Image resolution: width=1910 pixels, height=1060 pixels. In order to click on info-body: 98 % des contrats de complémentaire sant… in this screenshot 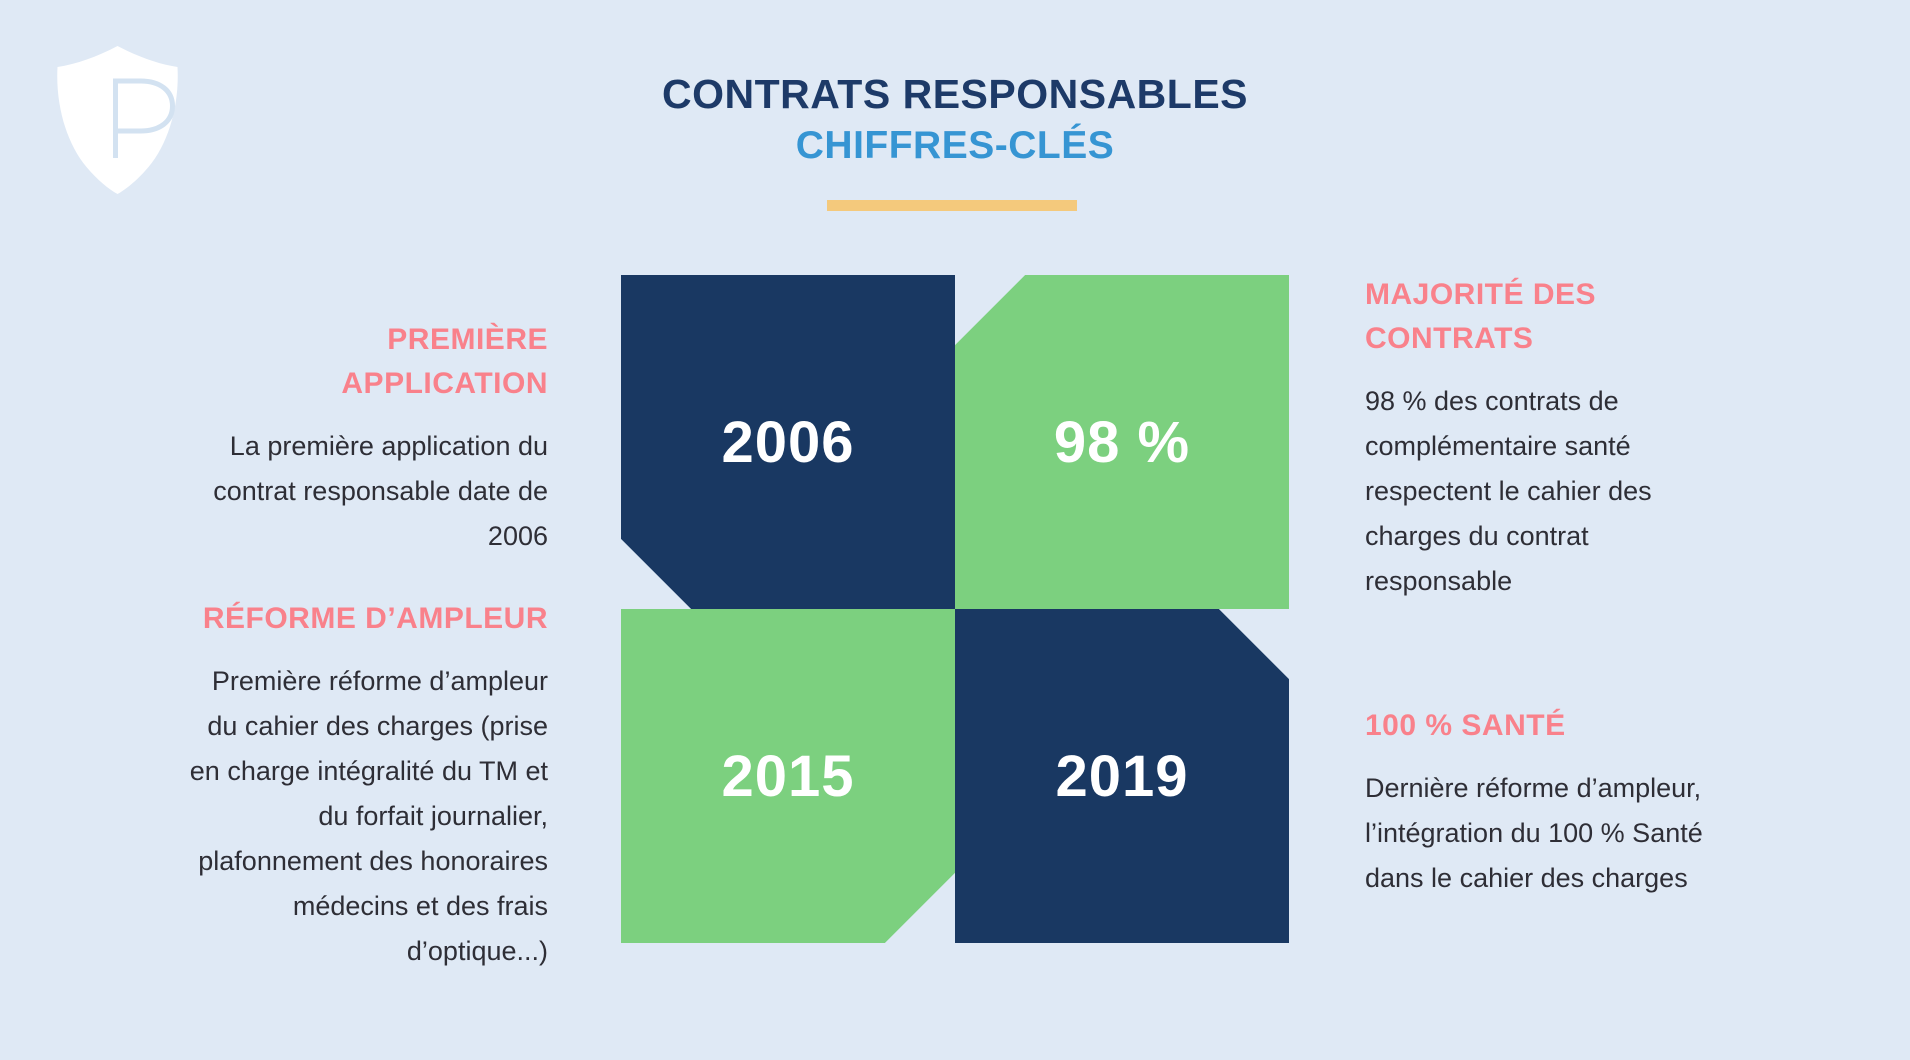, I will do `click(1508, 491)`.